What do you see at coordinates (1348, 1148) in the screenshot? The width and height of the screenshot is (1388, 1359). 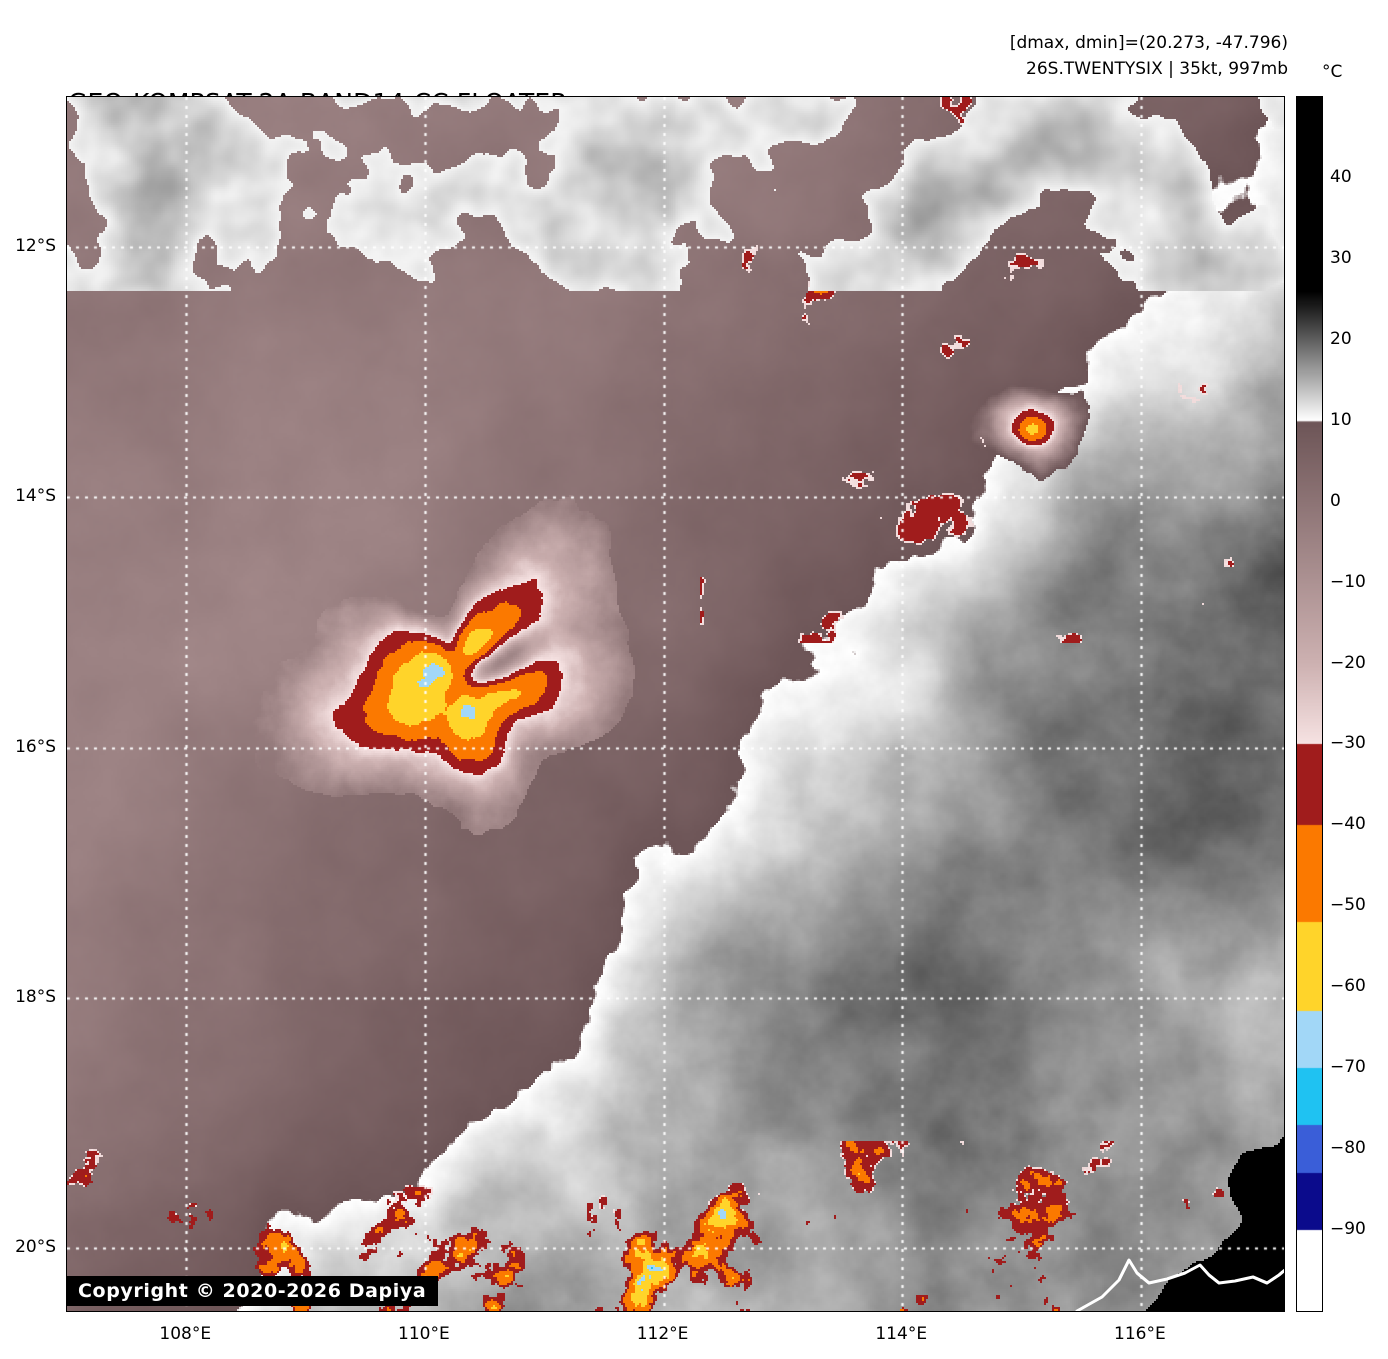 I see `colorbar-tick-label: −80` at bounding box center [1348, 1148].